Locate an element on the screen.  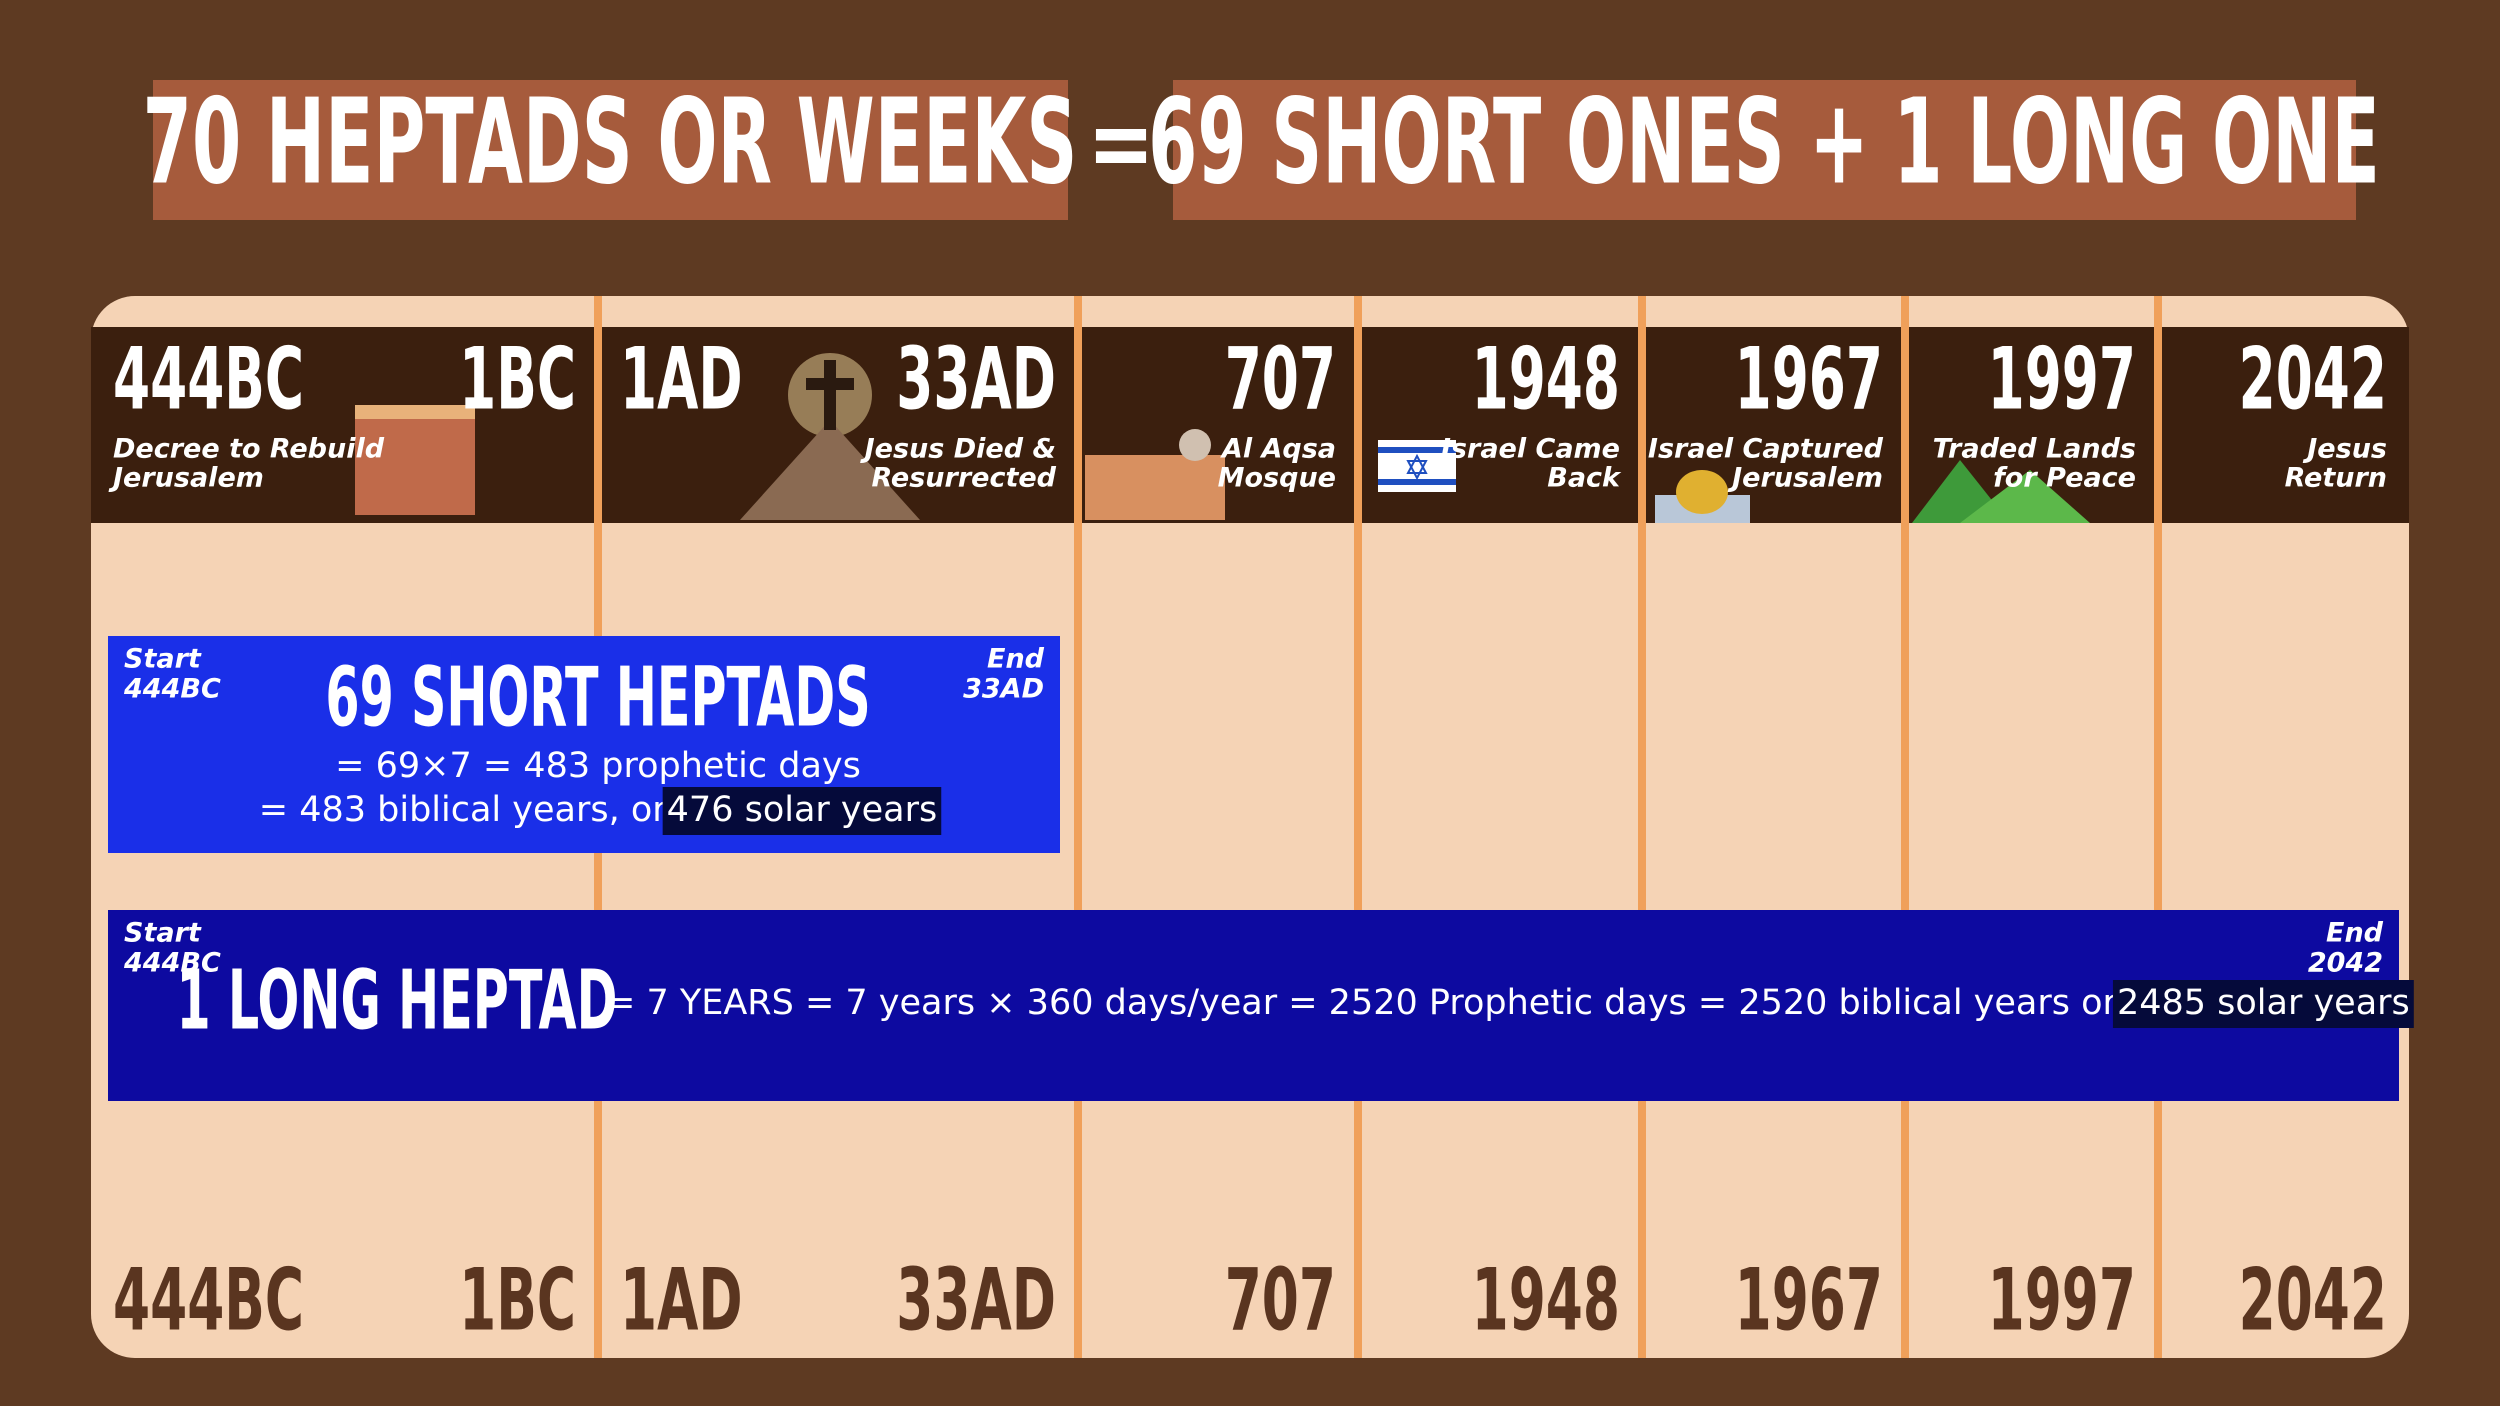
footer-year-end: 707 is located at coordinates (1280, 1300).